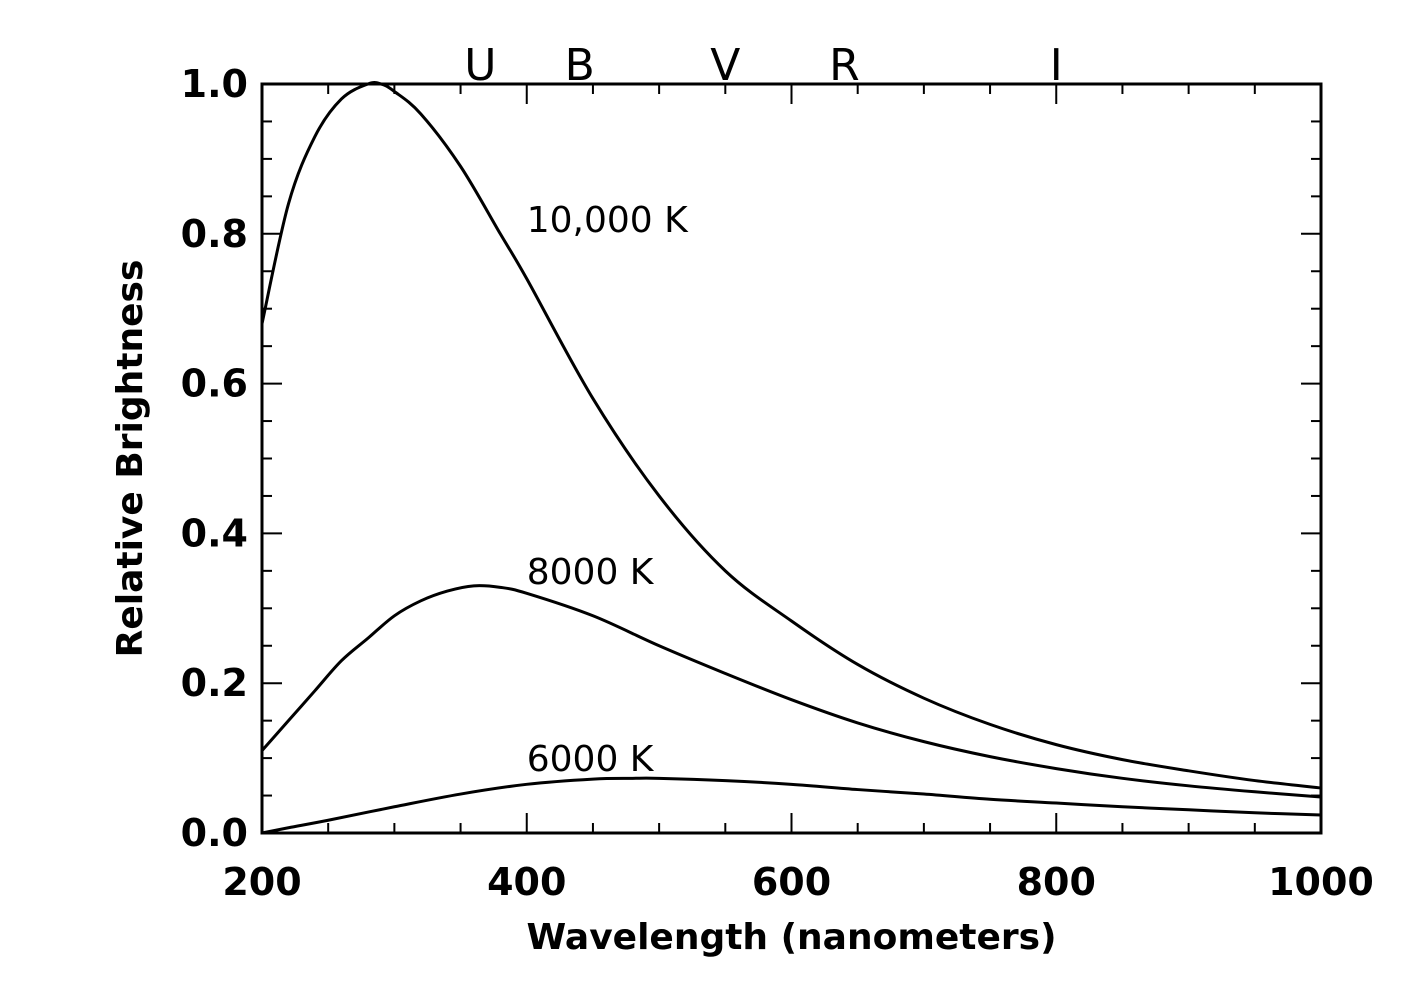  Describe the element at coordinates (214, 833) in the screenshot. I see `y-tick-label: 0.0` at that location.